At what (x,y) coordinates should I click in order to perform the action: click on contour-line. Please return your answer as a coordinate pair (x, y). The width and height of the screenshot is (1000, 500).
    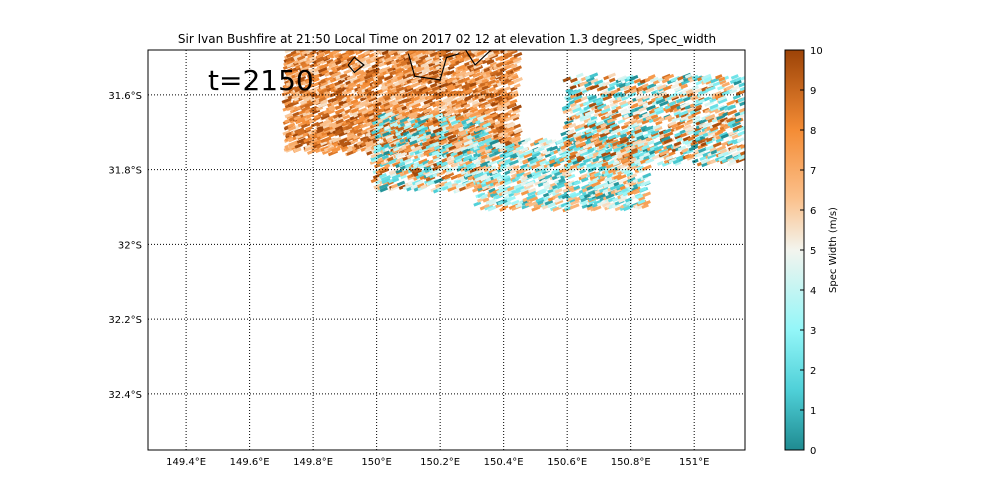
    Looking at the image, I should click on (478, 58).